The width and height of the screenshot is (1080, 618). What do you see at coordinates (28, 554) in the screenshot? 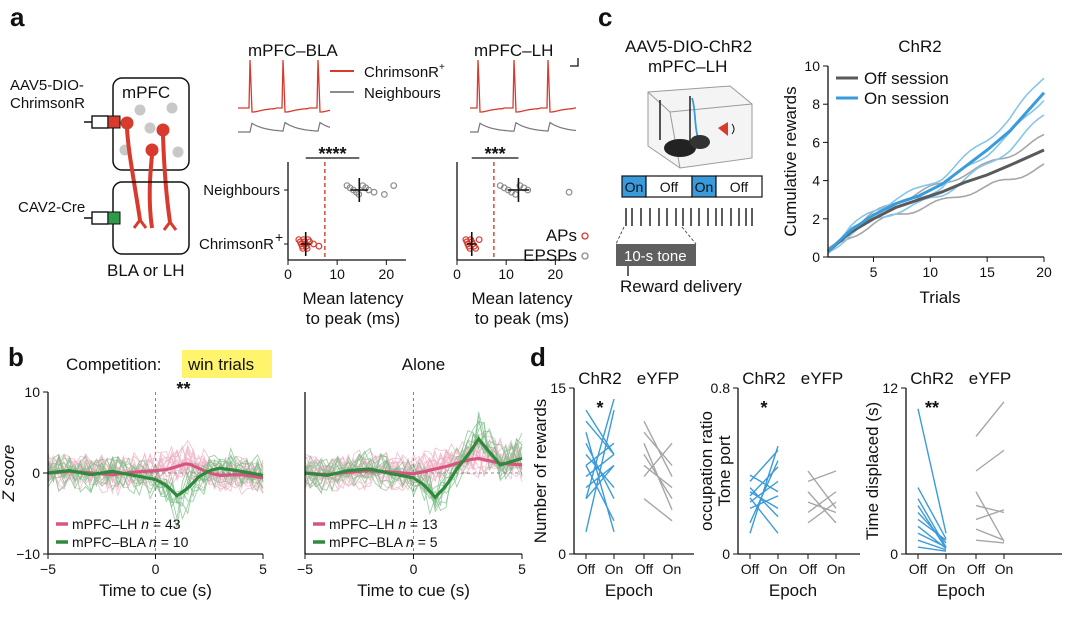
I see `y-tick-label: −10` at bounding box center [28, 554].